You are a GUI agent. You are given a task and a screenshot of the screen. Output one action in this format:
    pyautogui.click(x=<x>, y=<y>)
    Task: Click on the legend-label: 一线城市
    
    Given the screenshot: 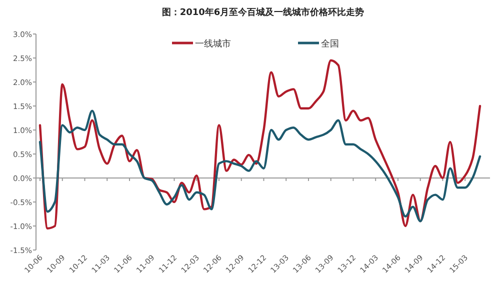 What is the action you would take?
    pyautogui.click(x=213, y=44)
    